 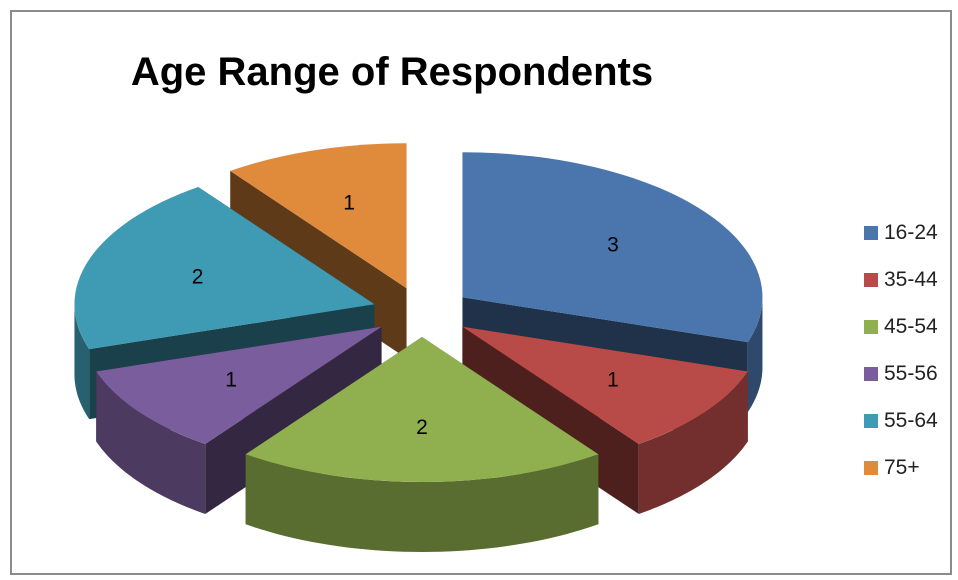 I want to click on legend-item-55-56: 55-56, so click(x=901, y=374).